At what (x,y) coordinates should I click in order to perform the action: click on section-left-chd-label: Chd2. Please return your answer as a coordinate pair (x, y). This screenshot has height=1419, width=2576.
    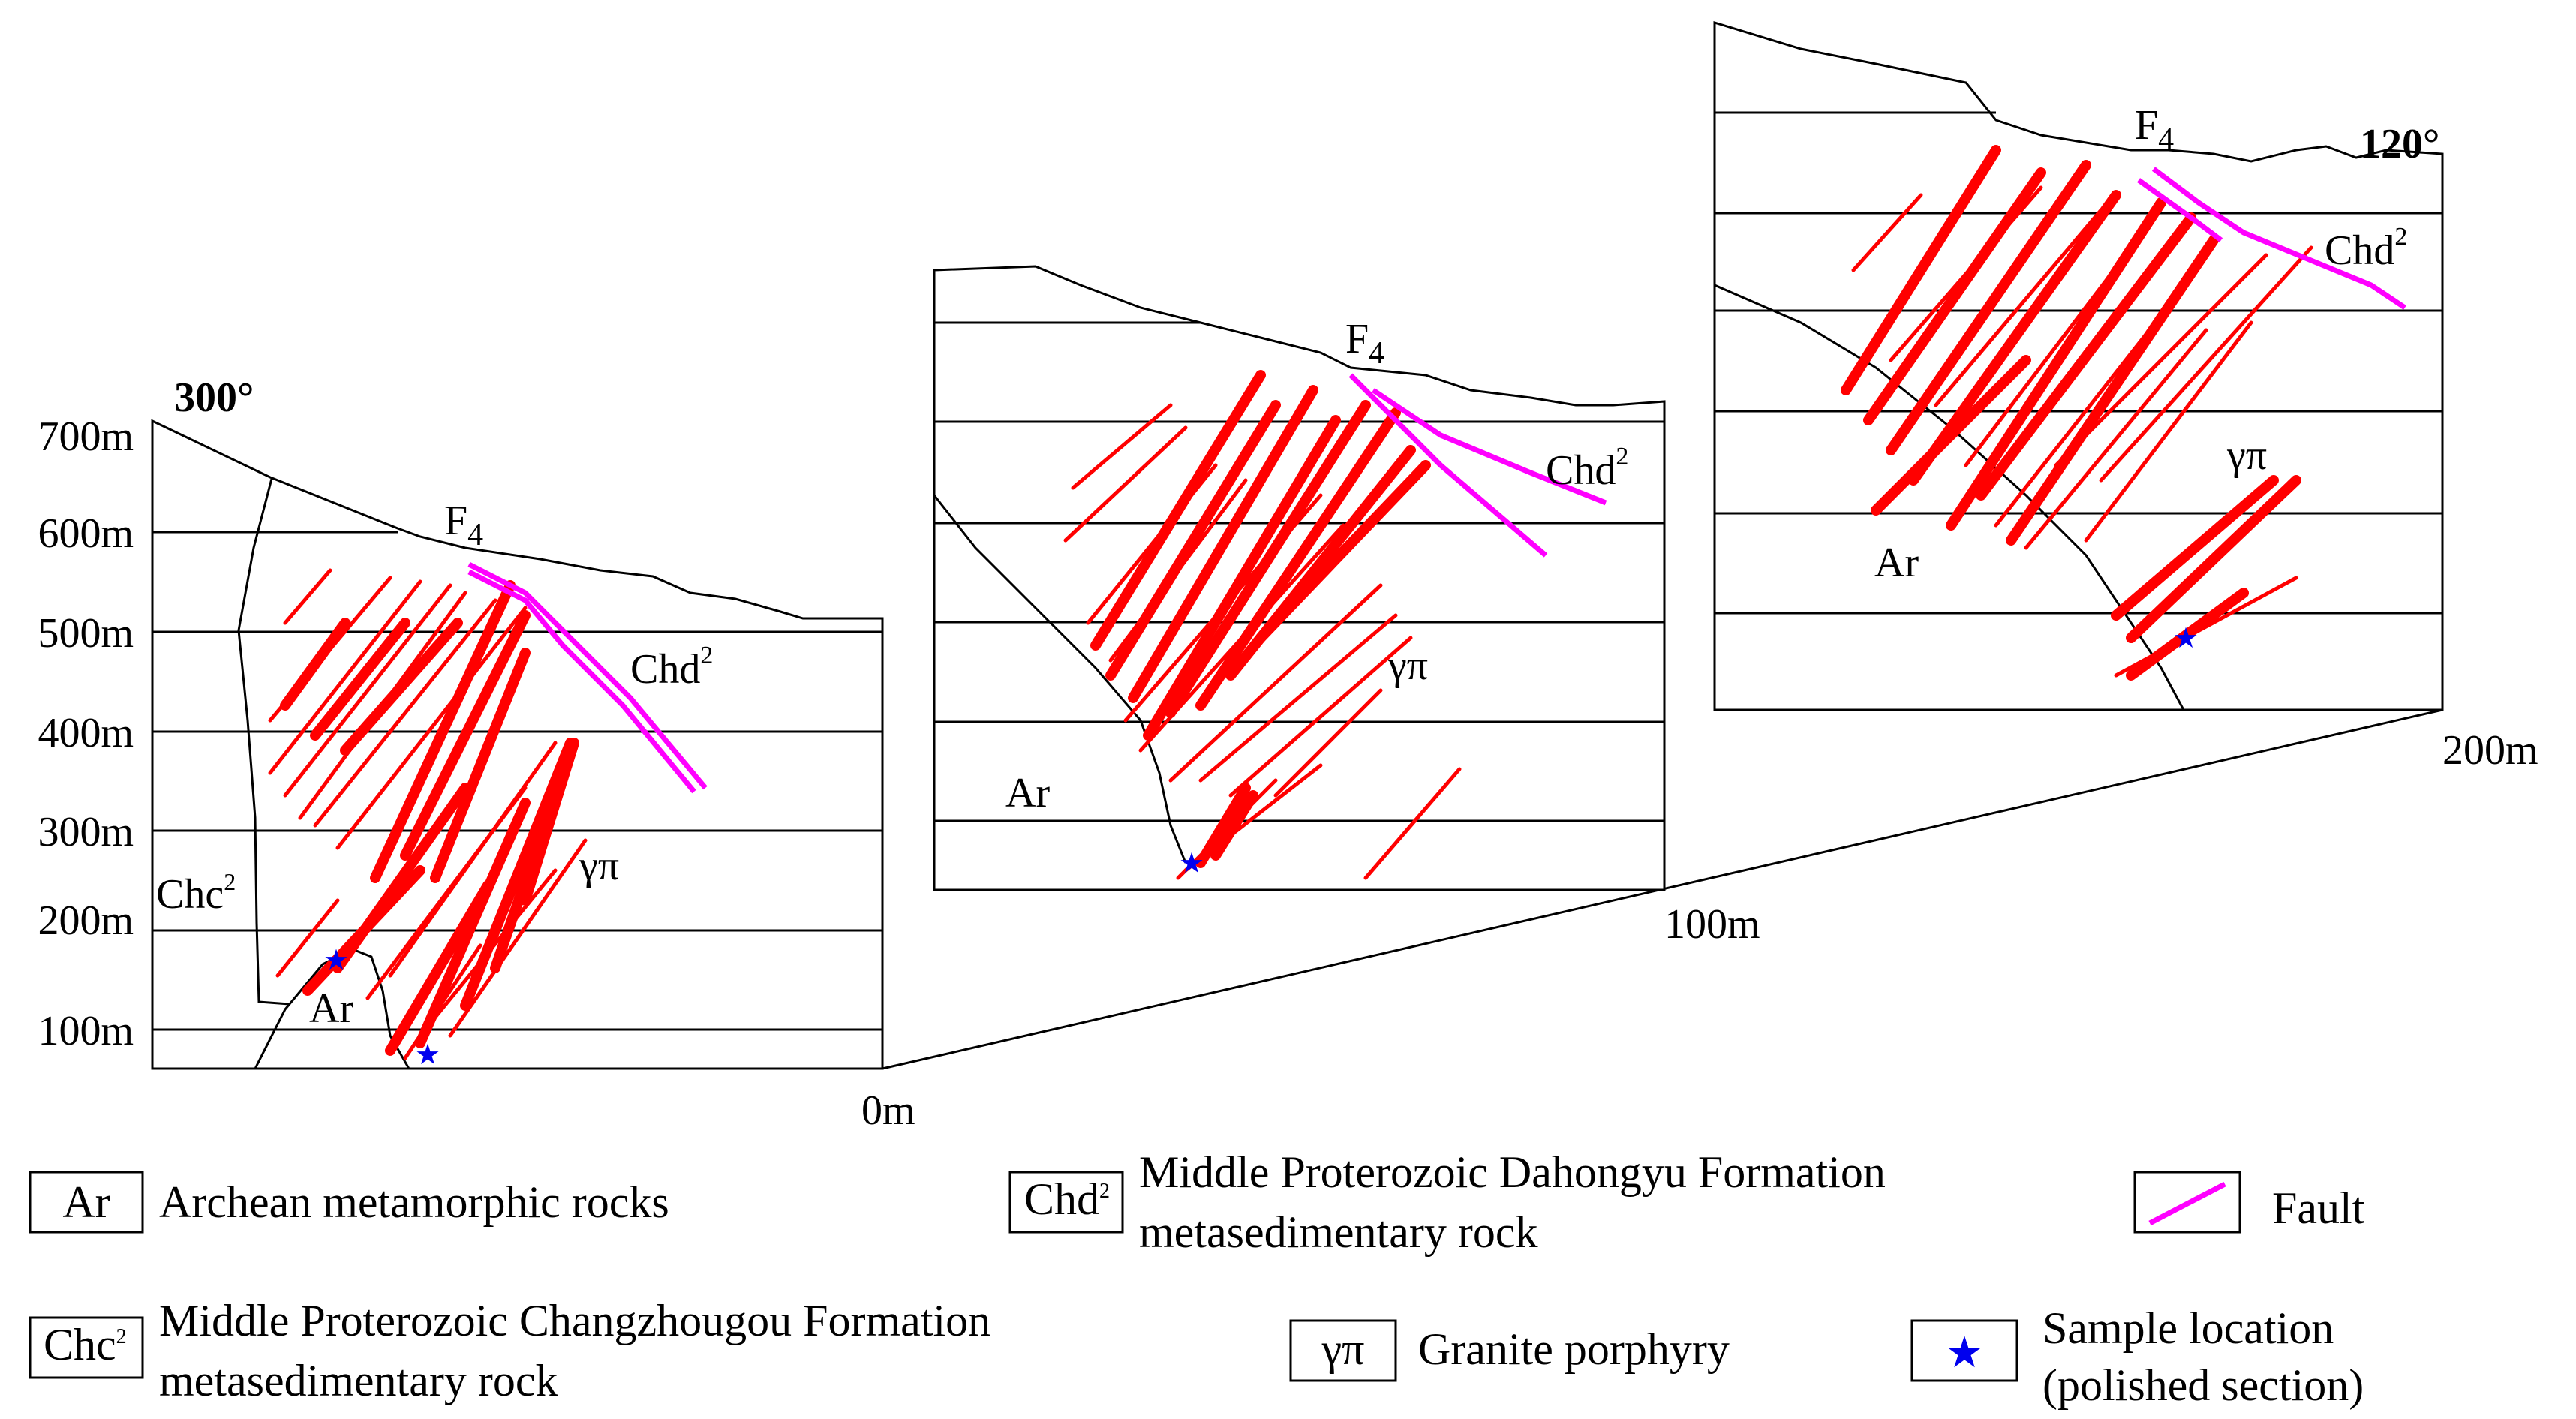
    Looking at the image, I should click on (671, 668).